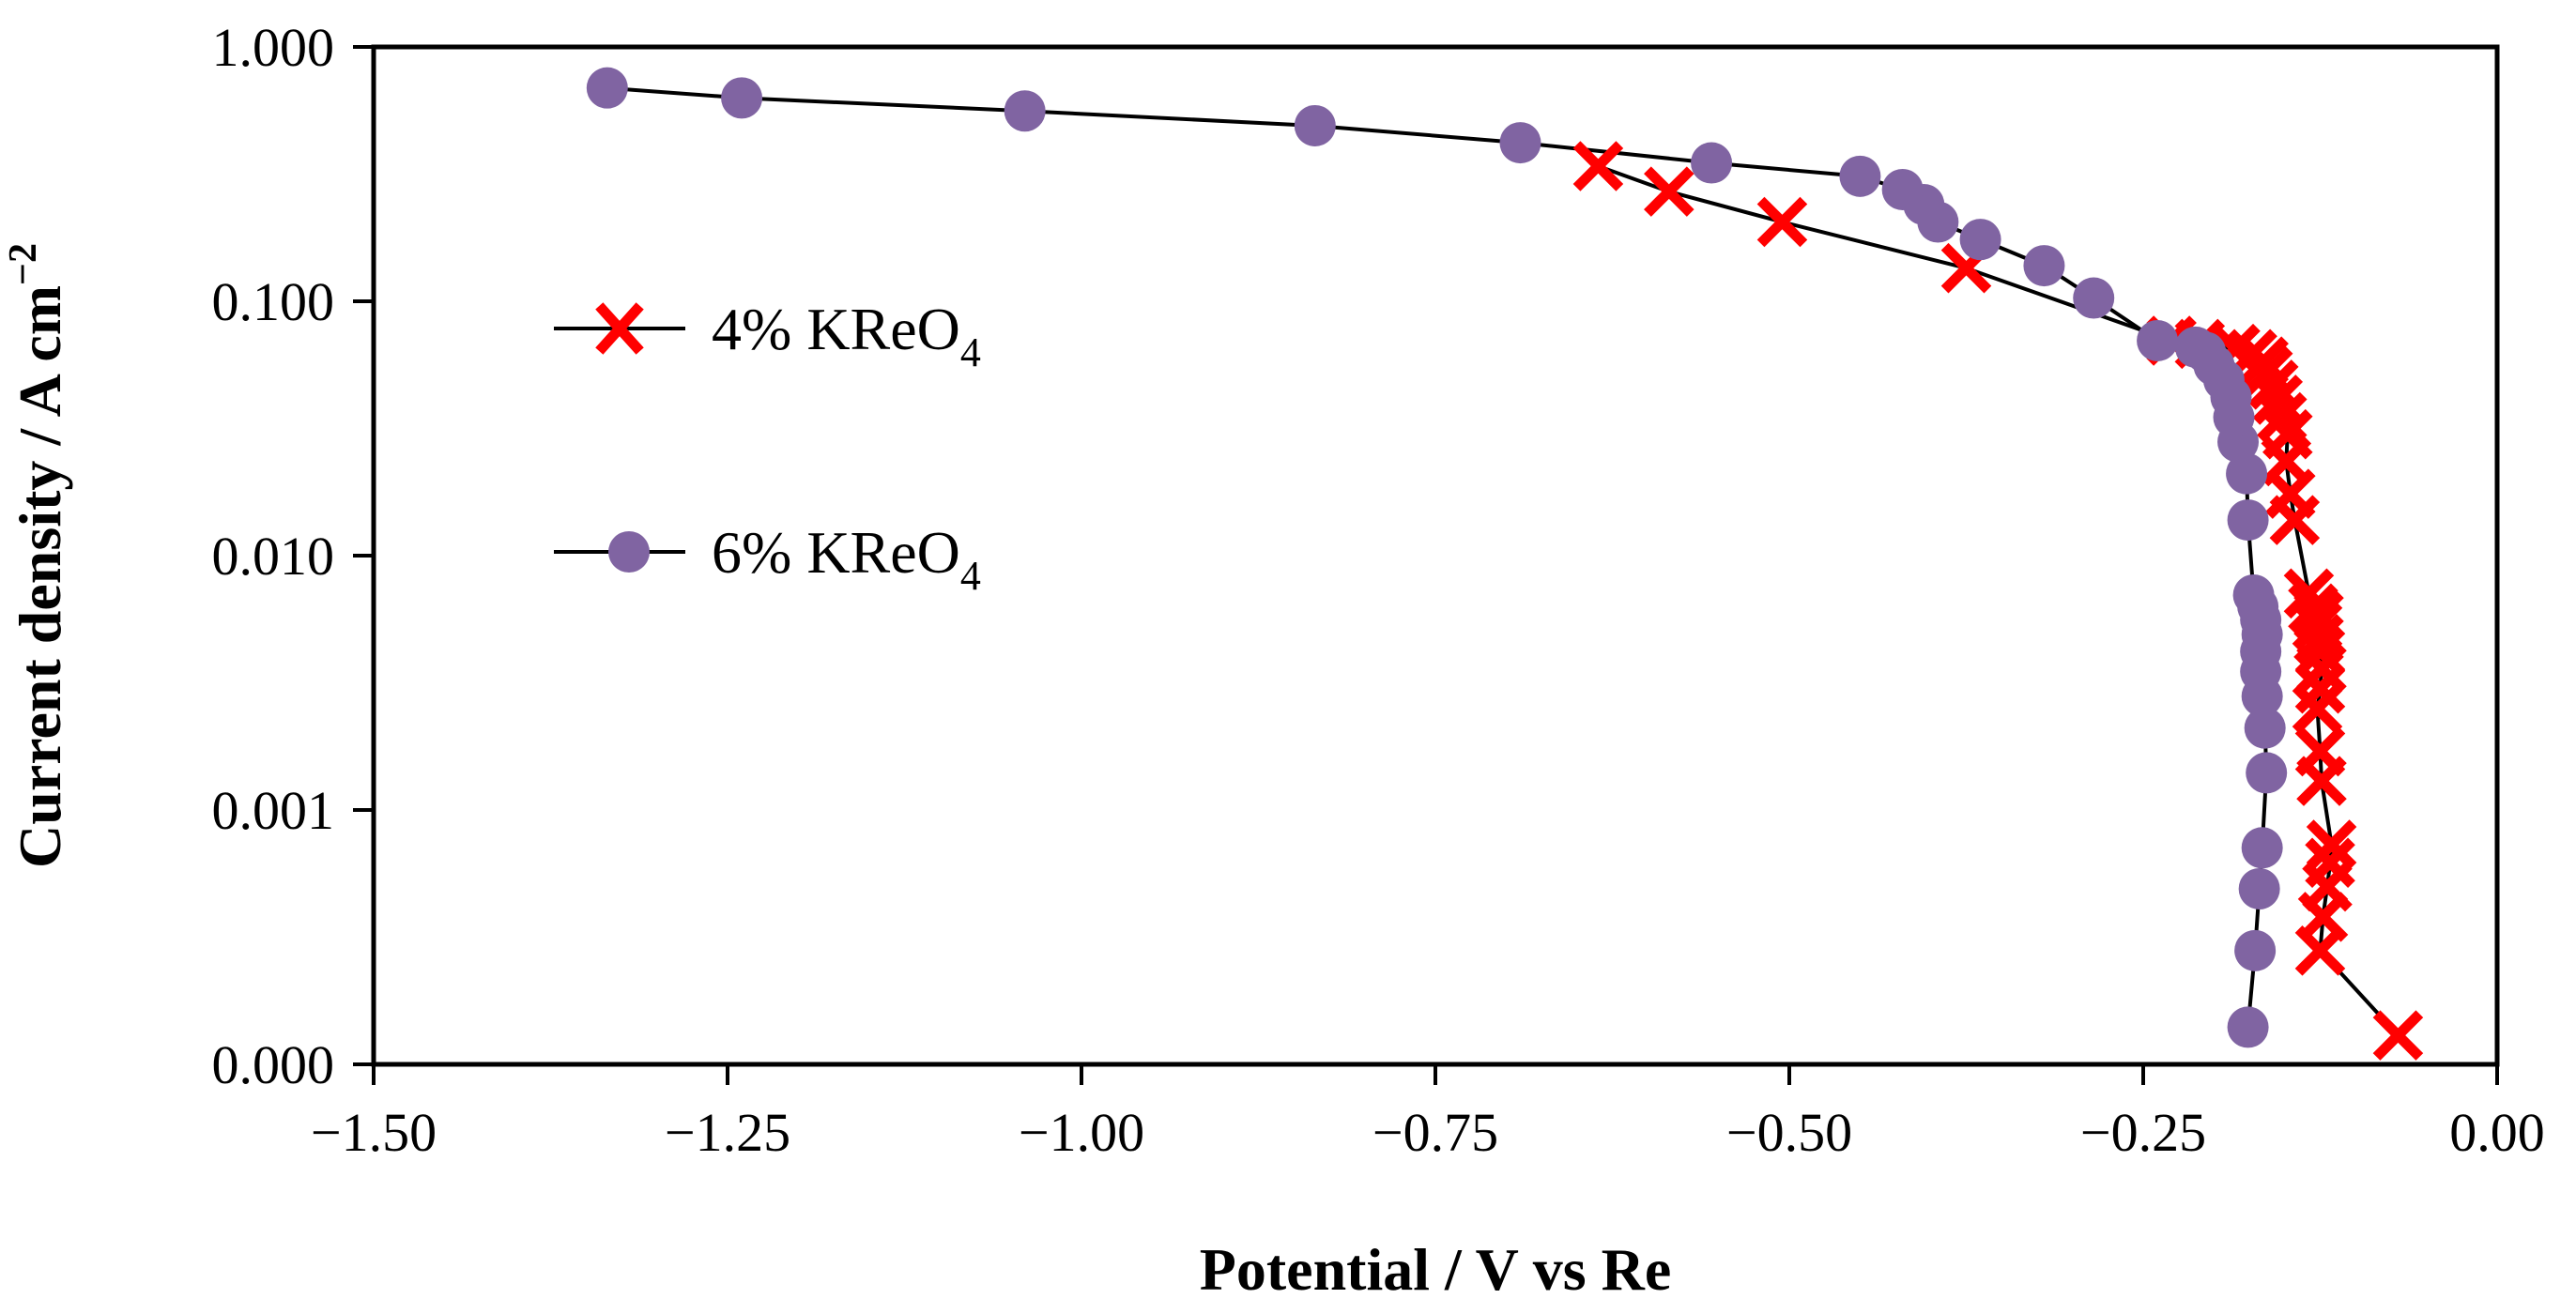 The height and width of the screenshot is (1314, 2576). I want to click on x-tick-label: −1.00, so click(1082, 1132).